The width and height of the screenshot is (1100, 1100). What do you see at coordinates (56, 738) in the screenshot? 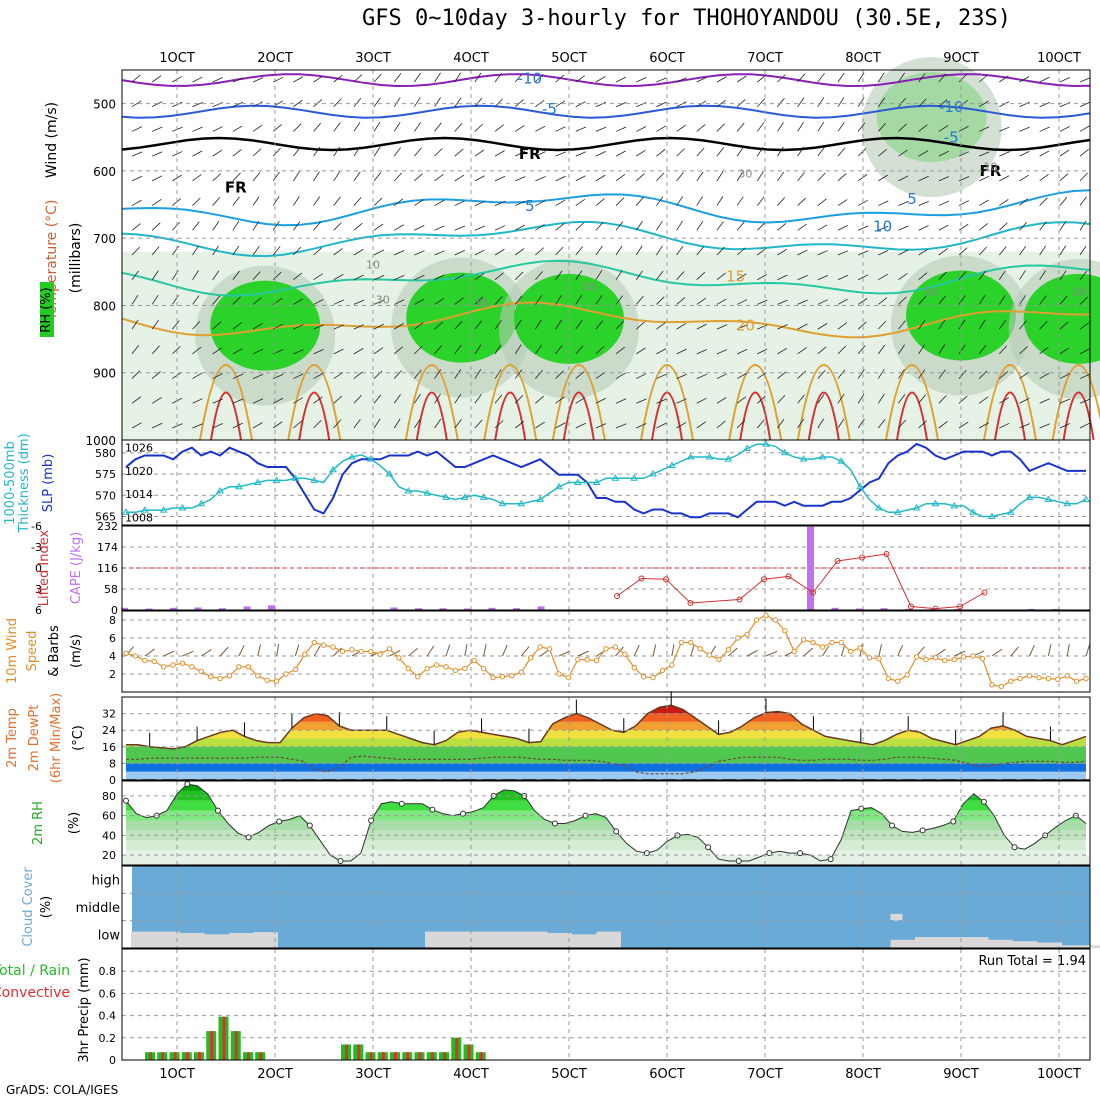
I see `label-temp2m: (6hr Min/Max)` at bounding box center [56, 738].